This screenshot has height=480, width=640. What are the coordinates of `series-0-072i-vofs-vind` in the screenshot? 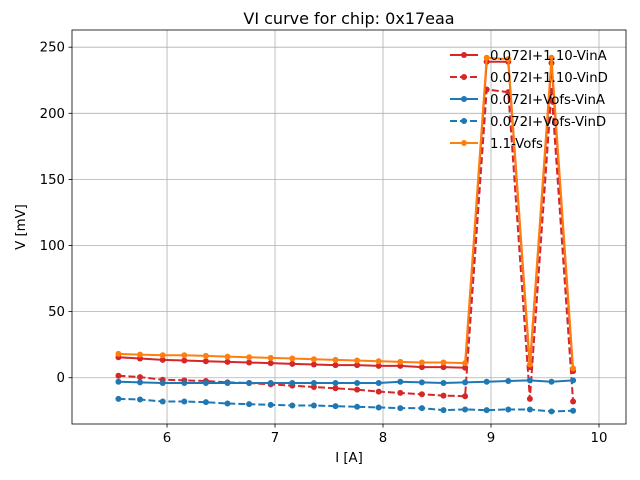 It's located at (346, 405).